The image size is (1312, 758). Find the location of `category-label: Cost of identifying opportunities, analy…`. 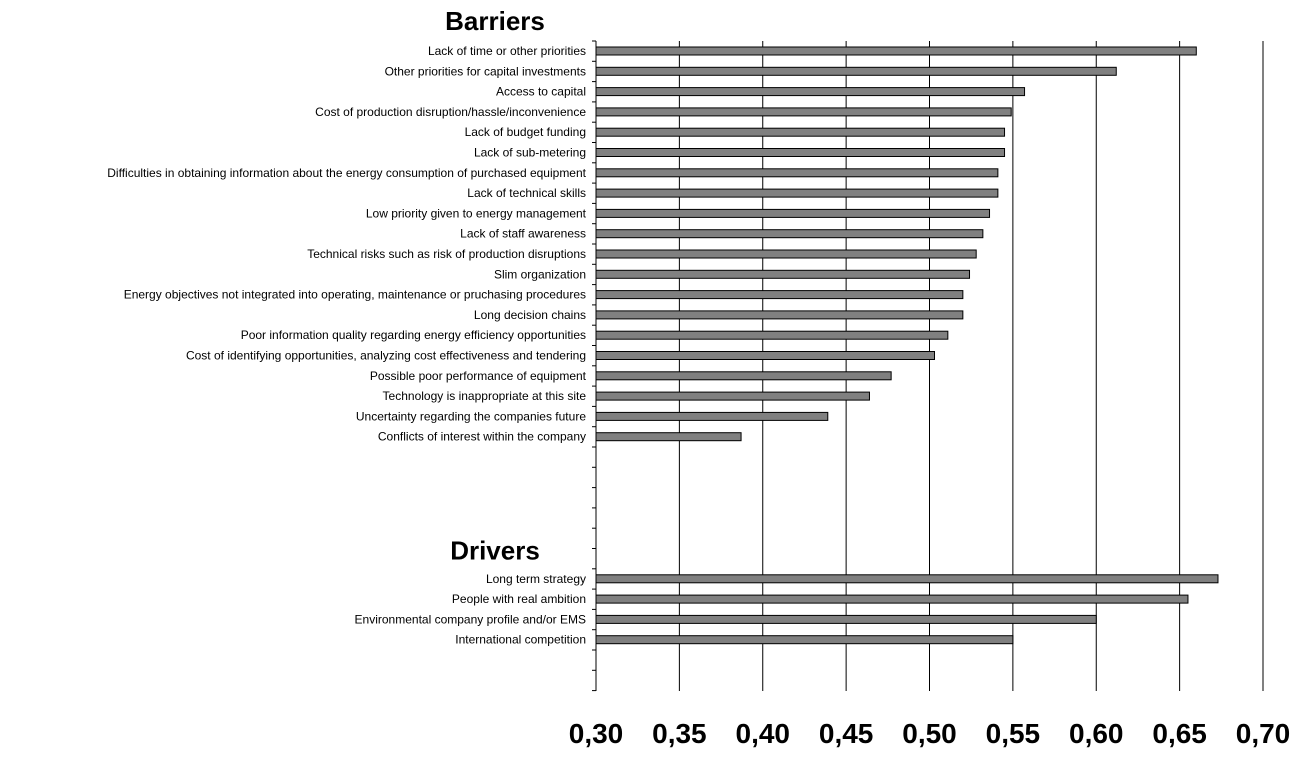

category-label: Cost of identifying opportunities, analy… is located at coordinates (386, 356).